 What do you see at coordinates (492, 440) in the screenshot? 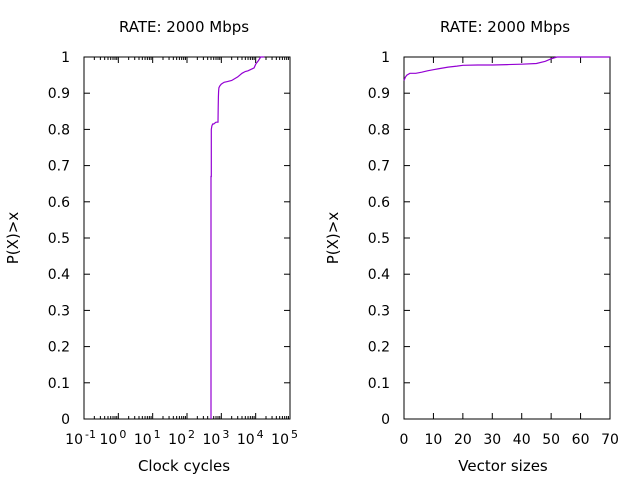
I see `x-tick-label: 30` at bounding box center [492, 440].